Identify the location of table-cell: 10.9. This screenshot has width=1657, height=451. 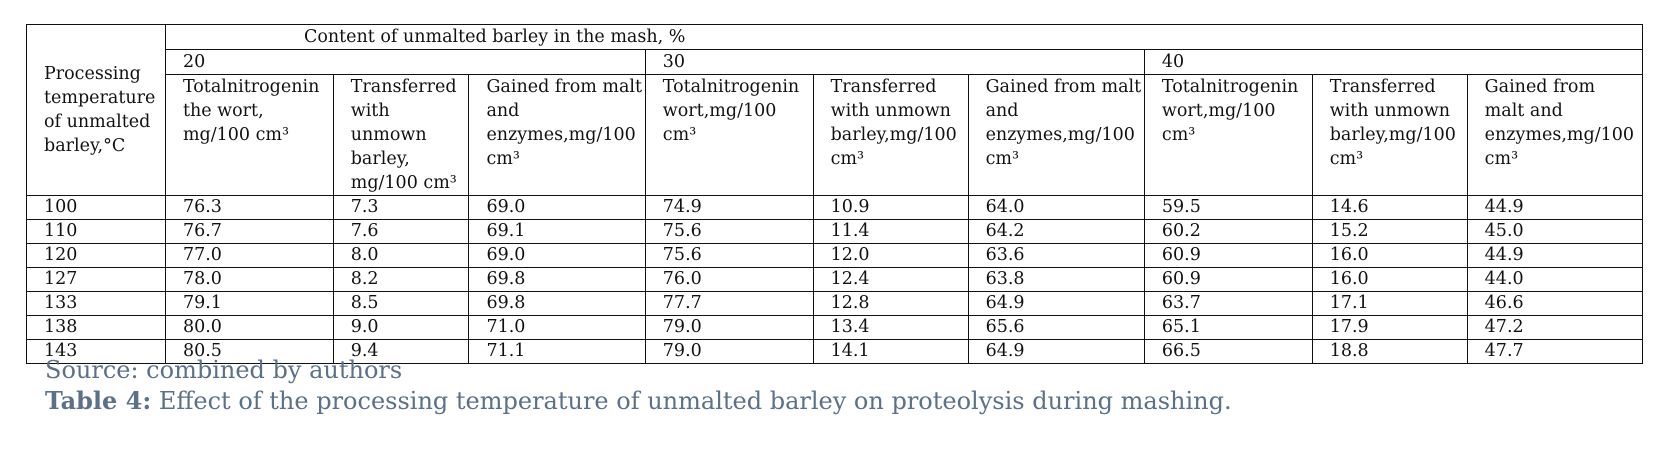
(890, 207).